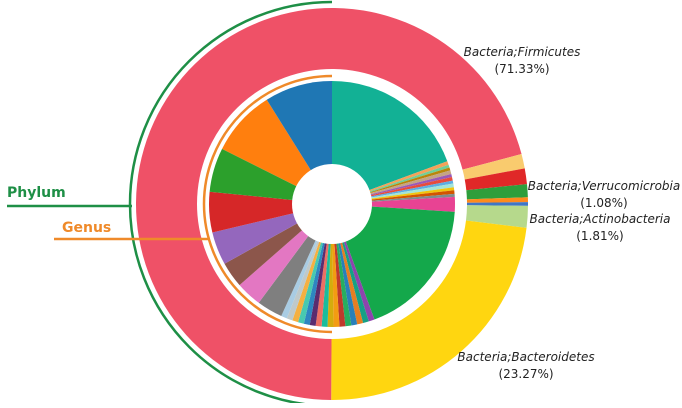 The height and width of the screenshot is (408, 682). What do you see at coordinates (36, 193) in the screenshot?
I see `phylum-bracket-label: Phylum` at bounding box center [36, 193].